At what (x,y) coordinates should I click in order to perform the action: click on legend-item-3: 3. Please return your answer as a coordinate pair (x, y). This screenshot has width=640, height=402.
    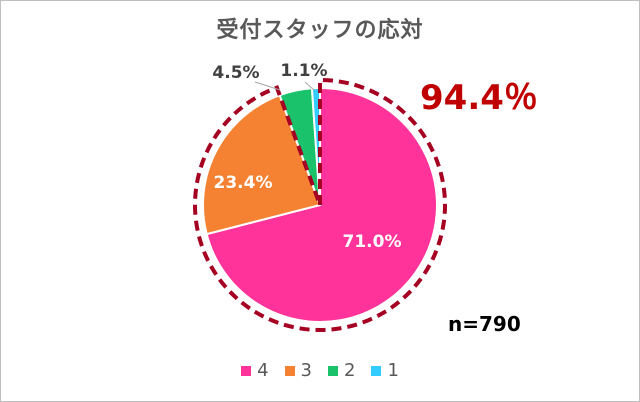
    Looking at the image, I should click on (298, 370).